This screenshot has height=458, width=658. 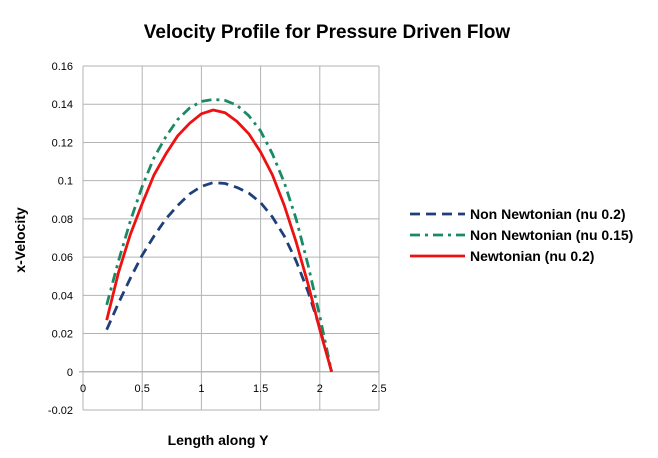 What do you see at coordinates (62, 296) in the screenshot?
I see `y-tick-label: 0.04` at bounding box center [62, 296].